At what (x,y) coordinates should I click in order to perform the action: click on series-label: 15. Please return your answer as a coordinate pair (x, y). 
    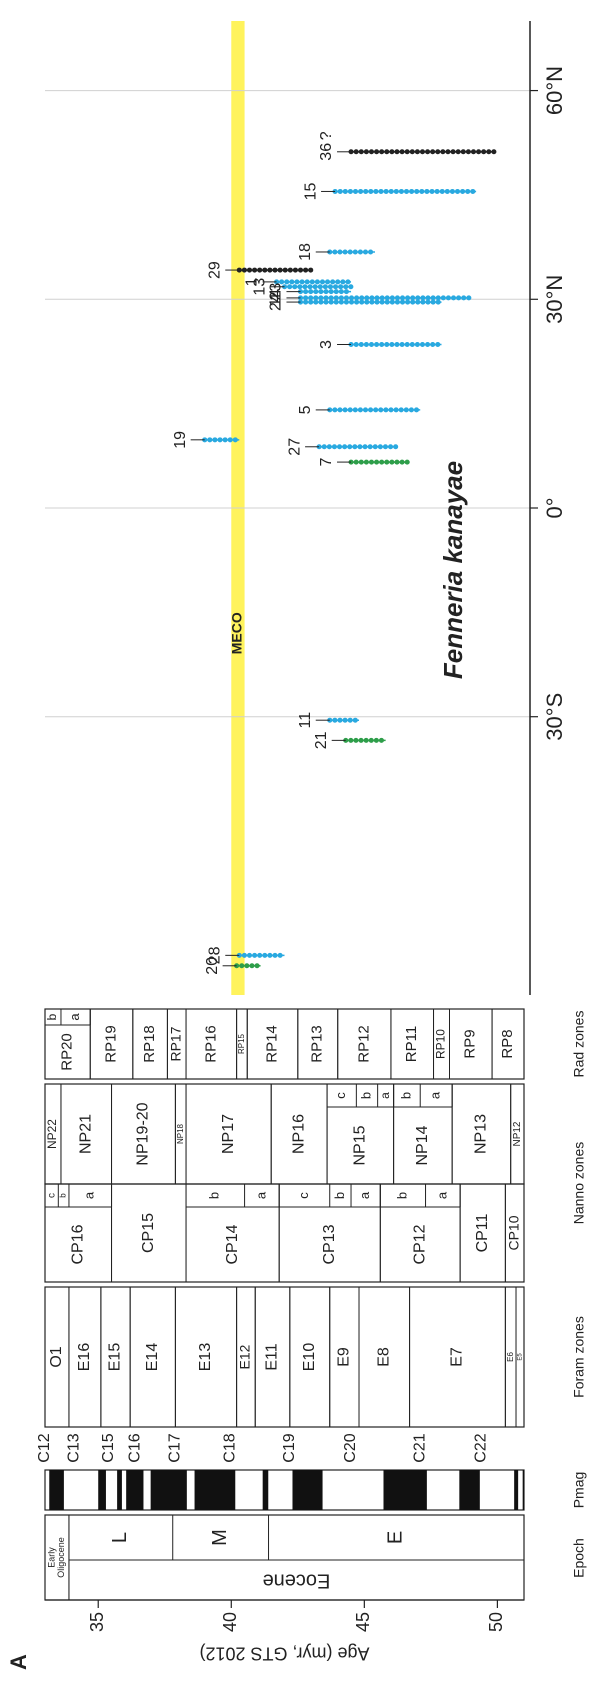
    Looking at the image, I should click on (310, 191).